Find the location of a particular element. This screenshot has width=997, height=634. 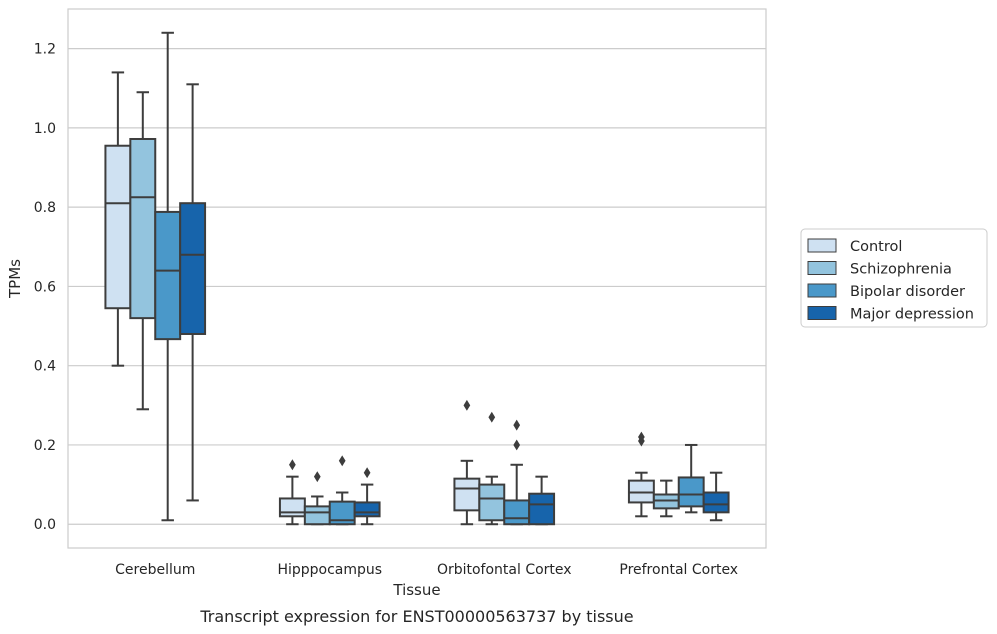

y-tick-label: 1.2 is located at coordinates (45, 50).